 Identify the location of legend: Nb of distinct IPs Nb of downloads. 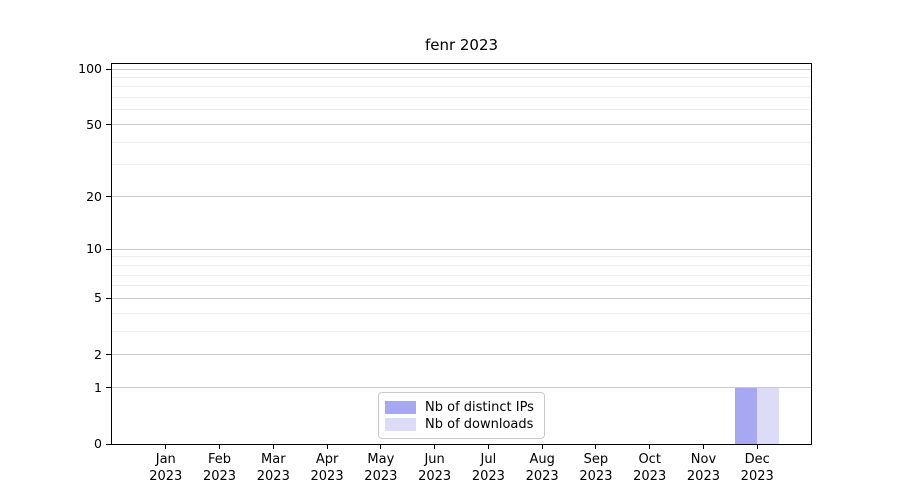
(461, 415).